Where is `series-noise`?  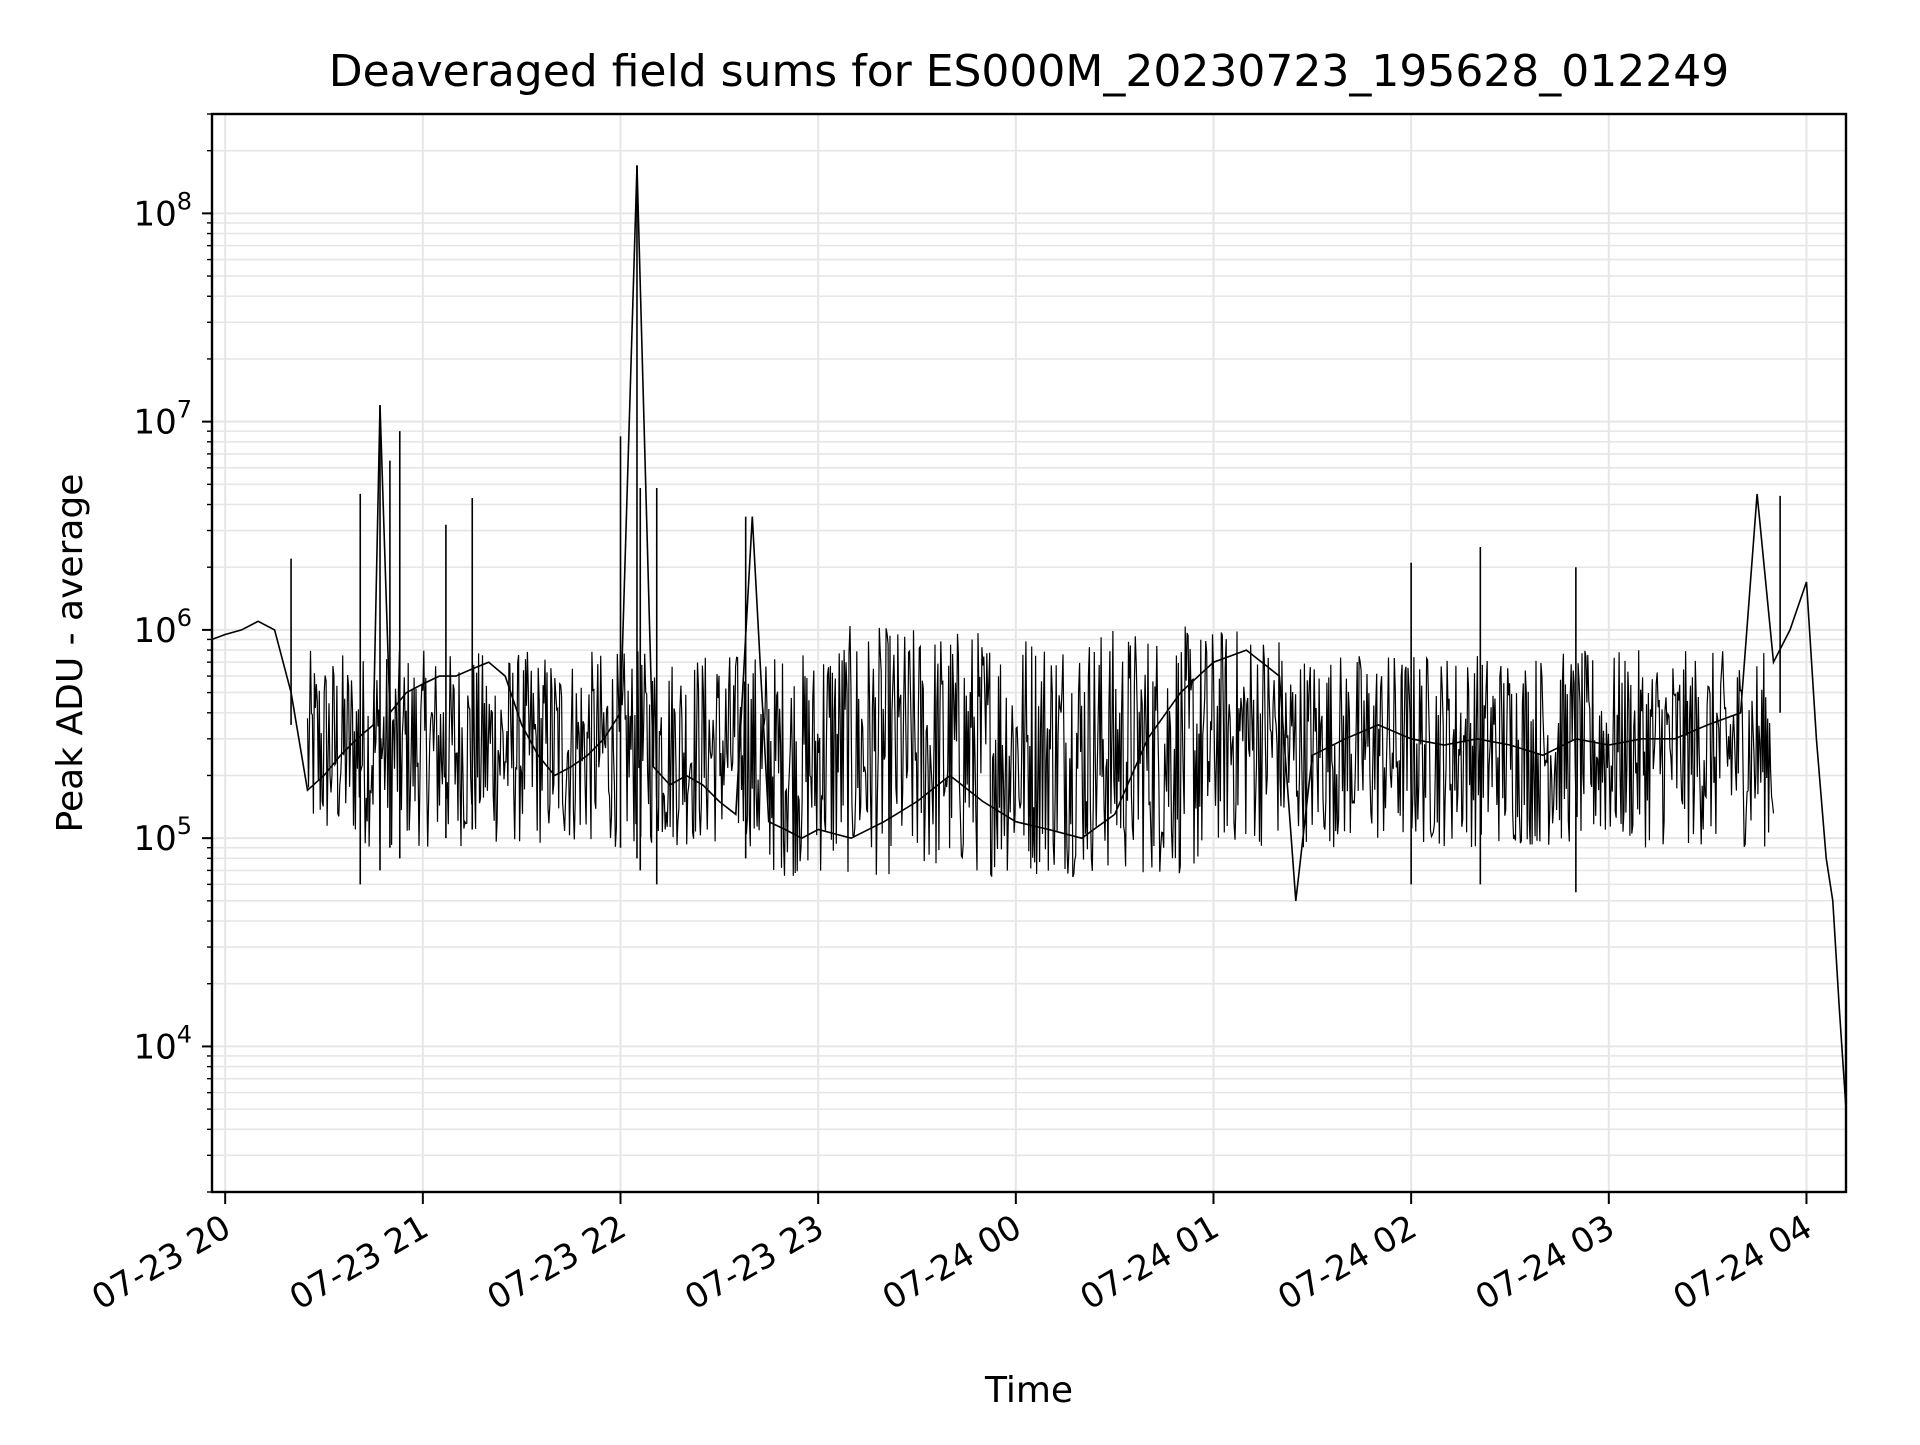
series-noise is located at coordinates (1040, 751).